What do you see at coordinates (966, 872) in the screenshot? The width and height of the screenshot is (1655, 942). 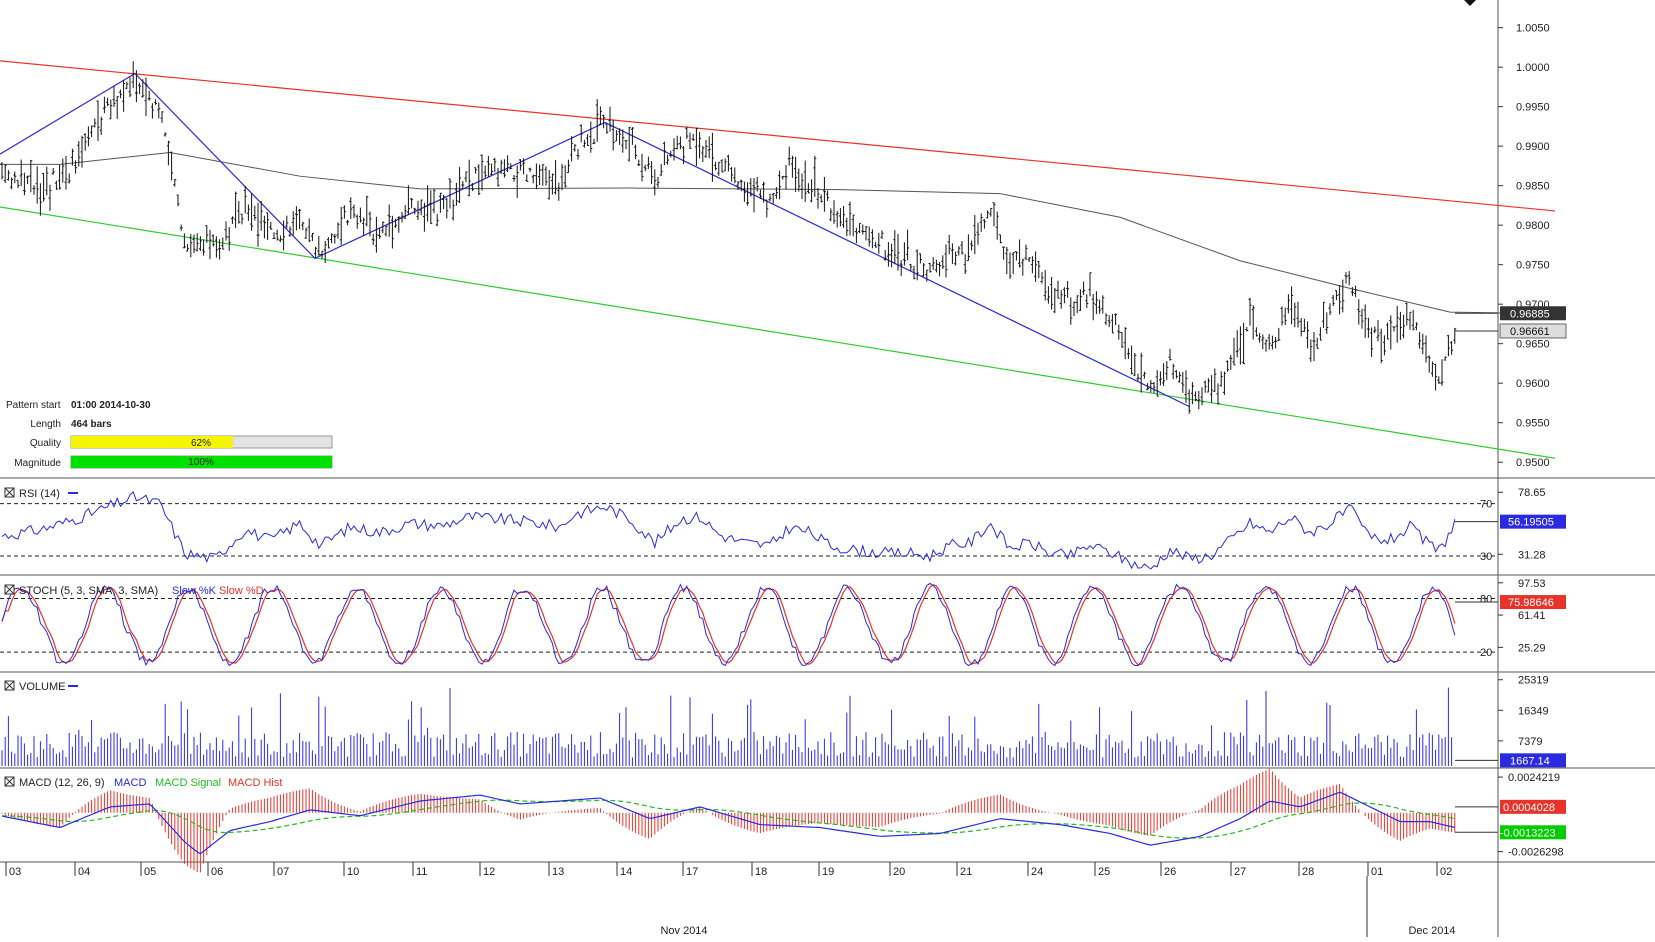 I see `x-day-label: 21` at bounding box center [966, 872].